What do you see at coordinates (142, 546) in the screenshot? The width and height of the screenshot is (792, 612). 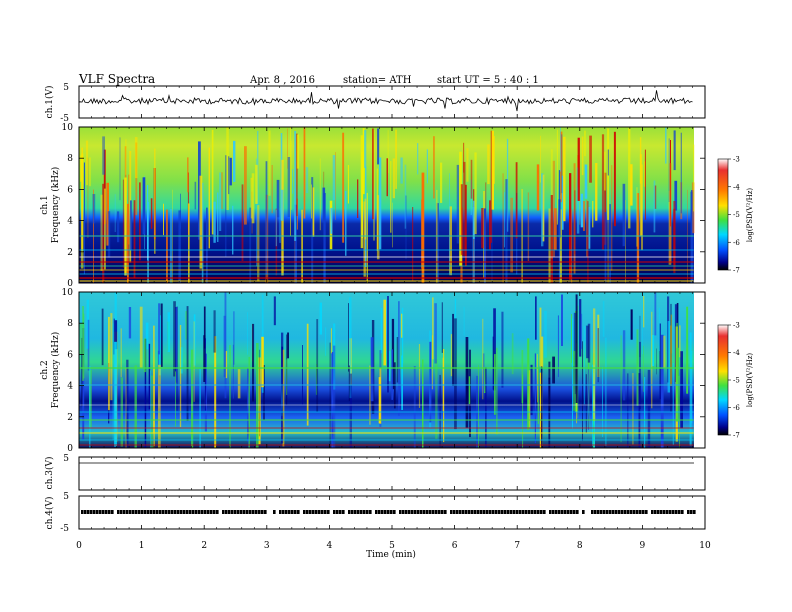 I see `x-tick-label: 1` at bounding box center [142, 546].